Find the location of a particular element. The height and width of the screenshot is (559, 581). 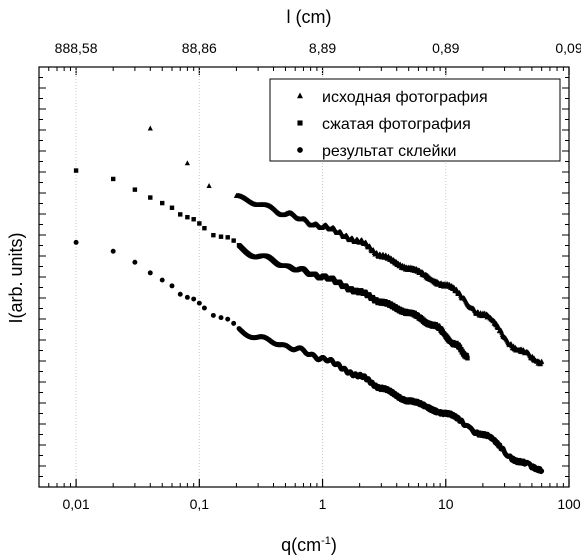

x2-tick-label: 0,09 is located at coordinates (568, 48).